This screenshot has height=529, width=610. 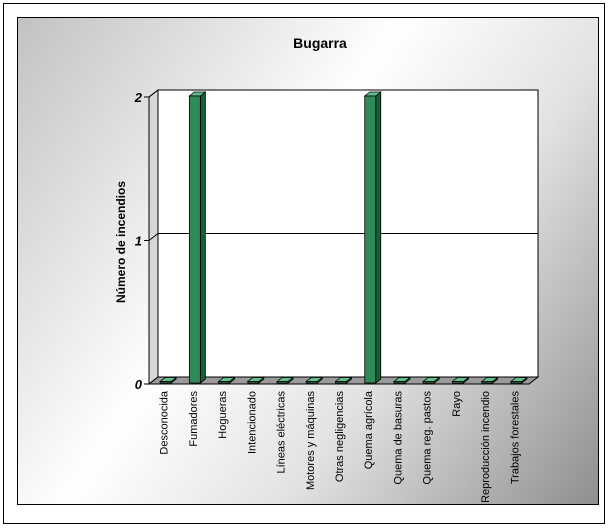 What do you see at coordinates (138, 97) in the screenshot?
I see `y-tick-label: 2` at bounding box center [138, 97].